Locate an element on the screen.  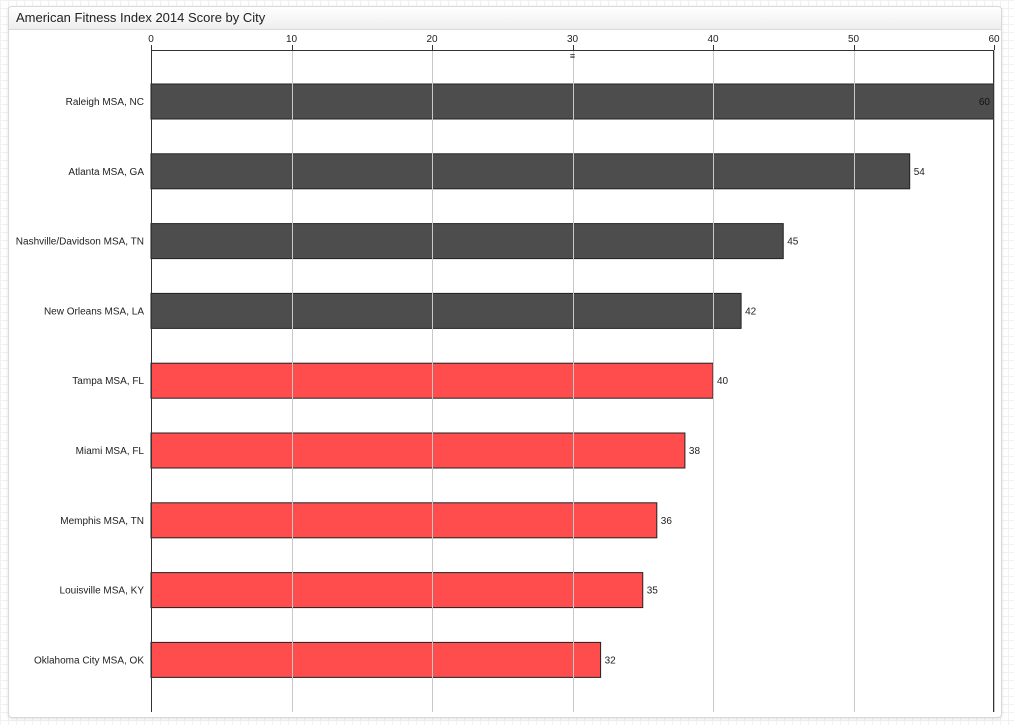
category-label-2: Nashville/Davidson MSA, TN is located at coordinates (80, 242).